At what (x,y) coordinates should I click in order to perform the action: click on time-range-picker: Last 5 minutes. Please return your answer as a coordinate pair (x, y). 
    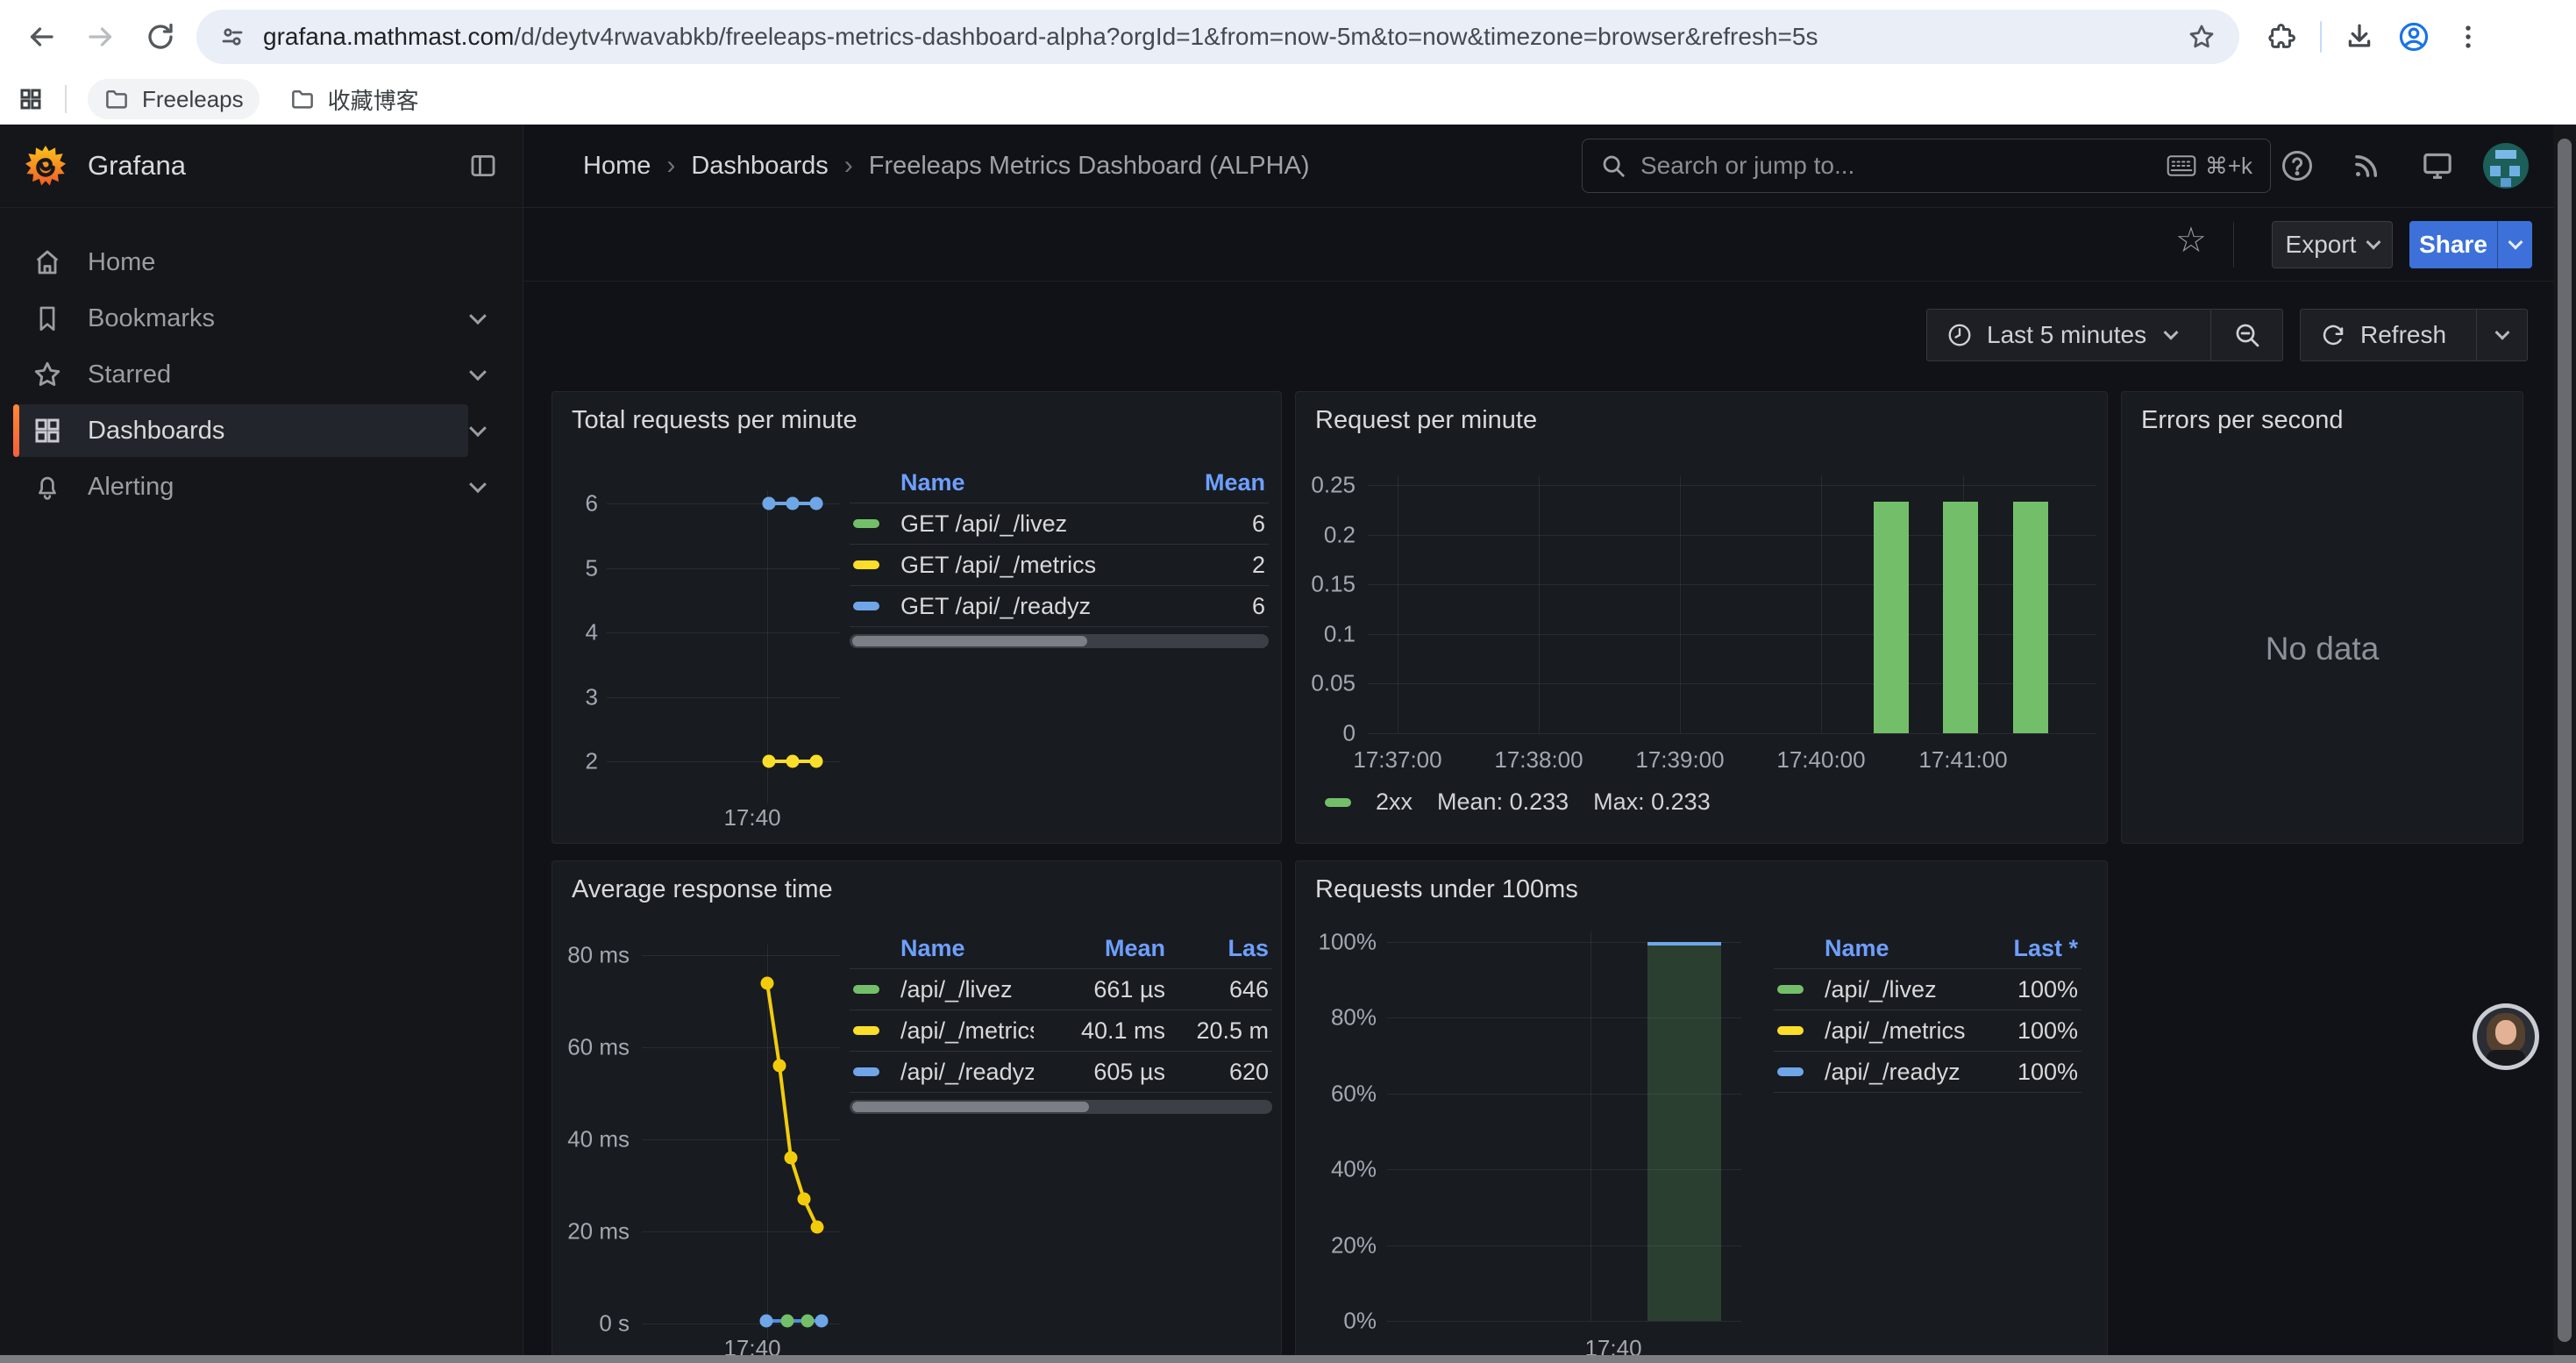
    Looking at the image, I should click on (2068, 335).